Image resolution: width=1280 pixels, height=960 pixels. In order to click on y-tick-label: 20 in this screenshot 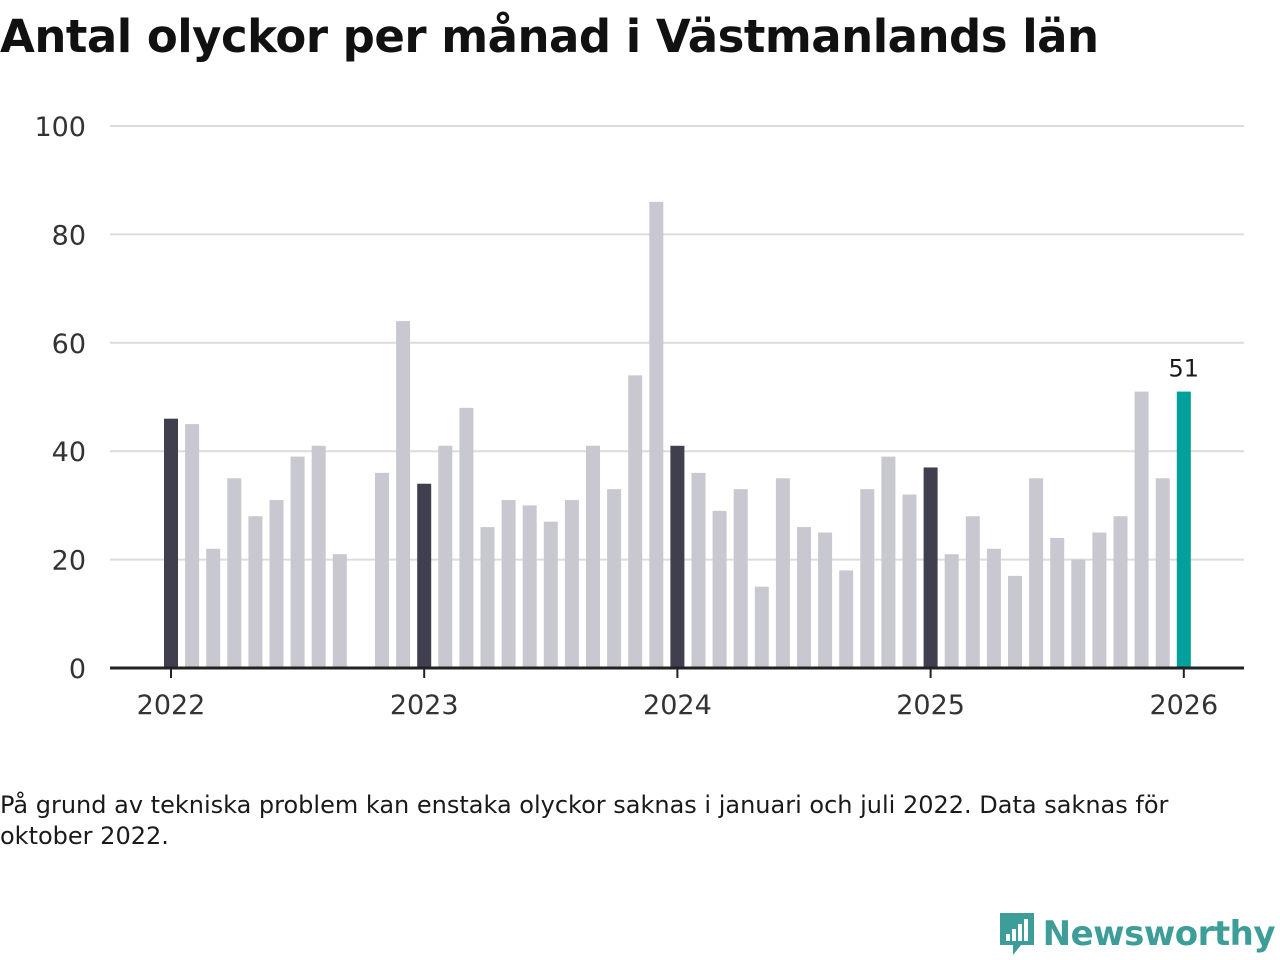, I will do `click(69, 561)`.